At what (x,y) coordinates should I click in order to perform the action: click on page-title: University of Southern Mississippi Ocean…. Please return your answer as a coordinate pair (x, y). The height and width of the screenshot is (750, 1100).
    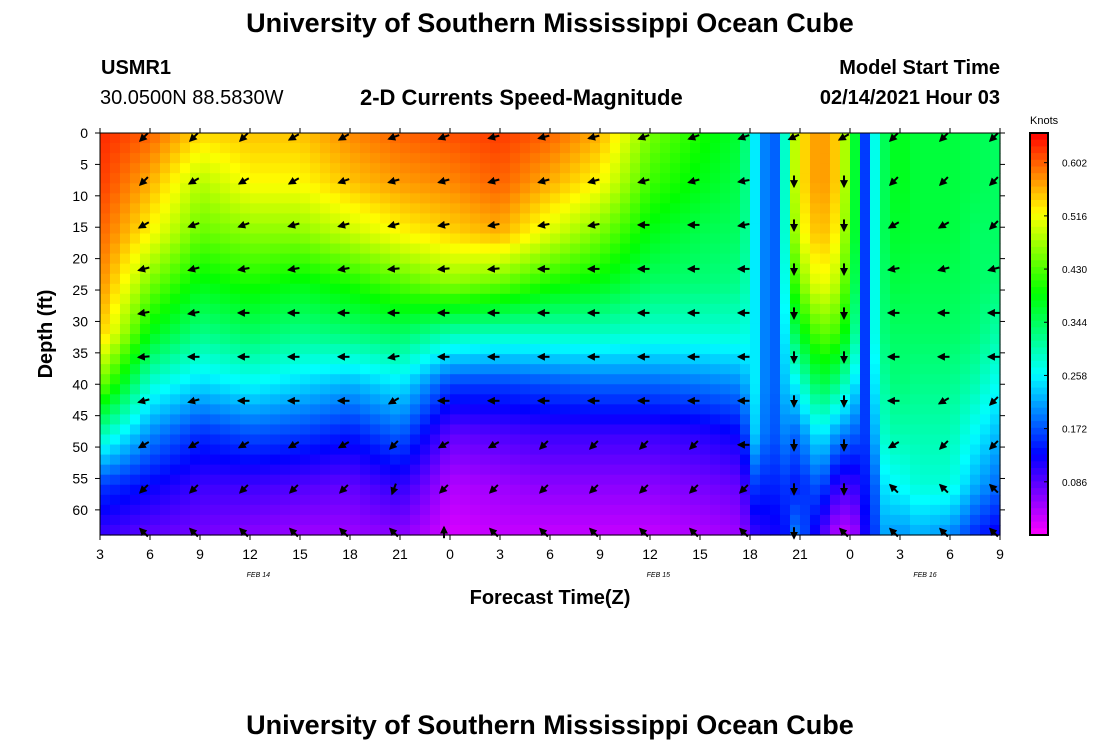
    Looking at the image, I should click on (550, 23).